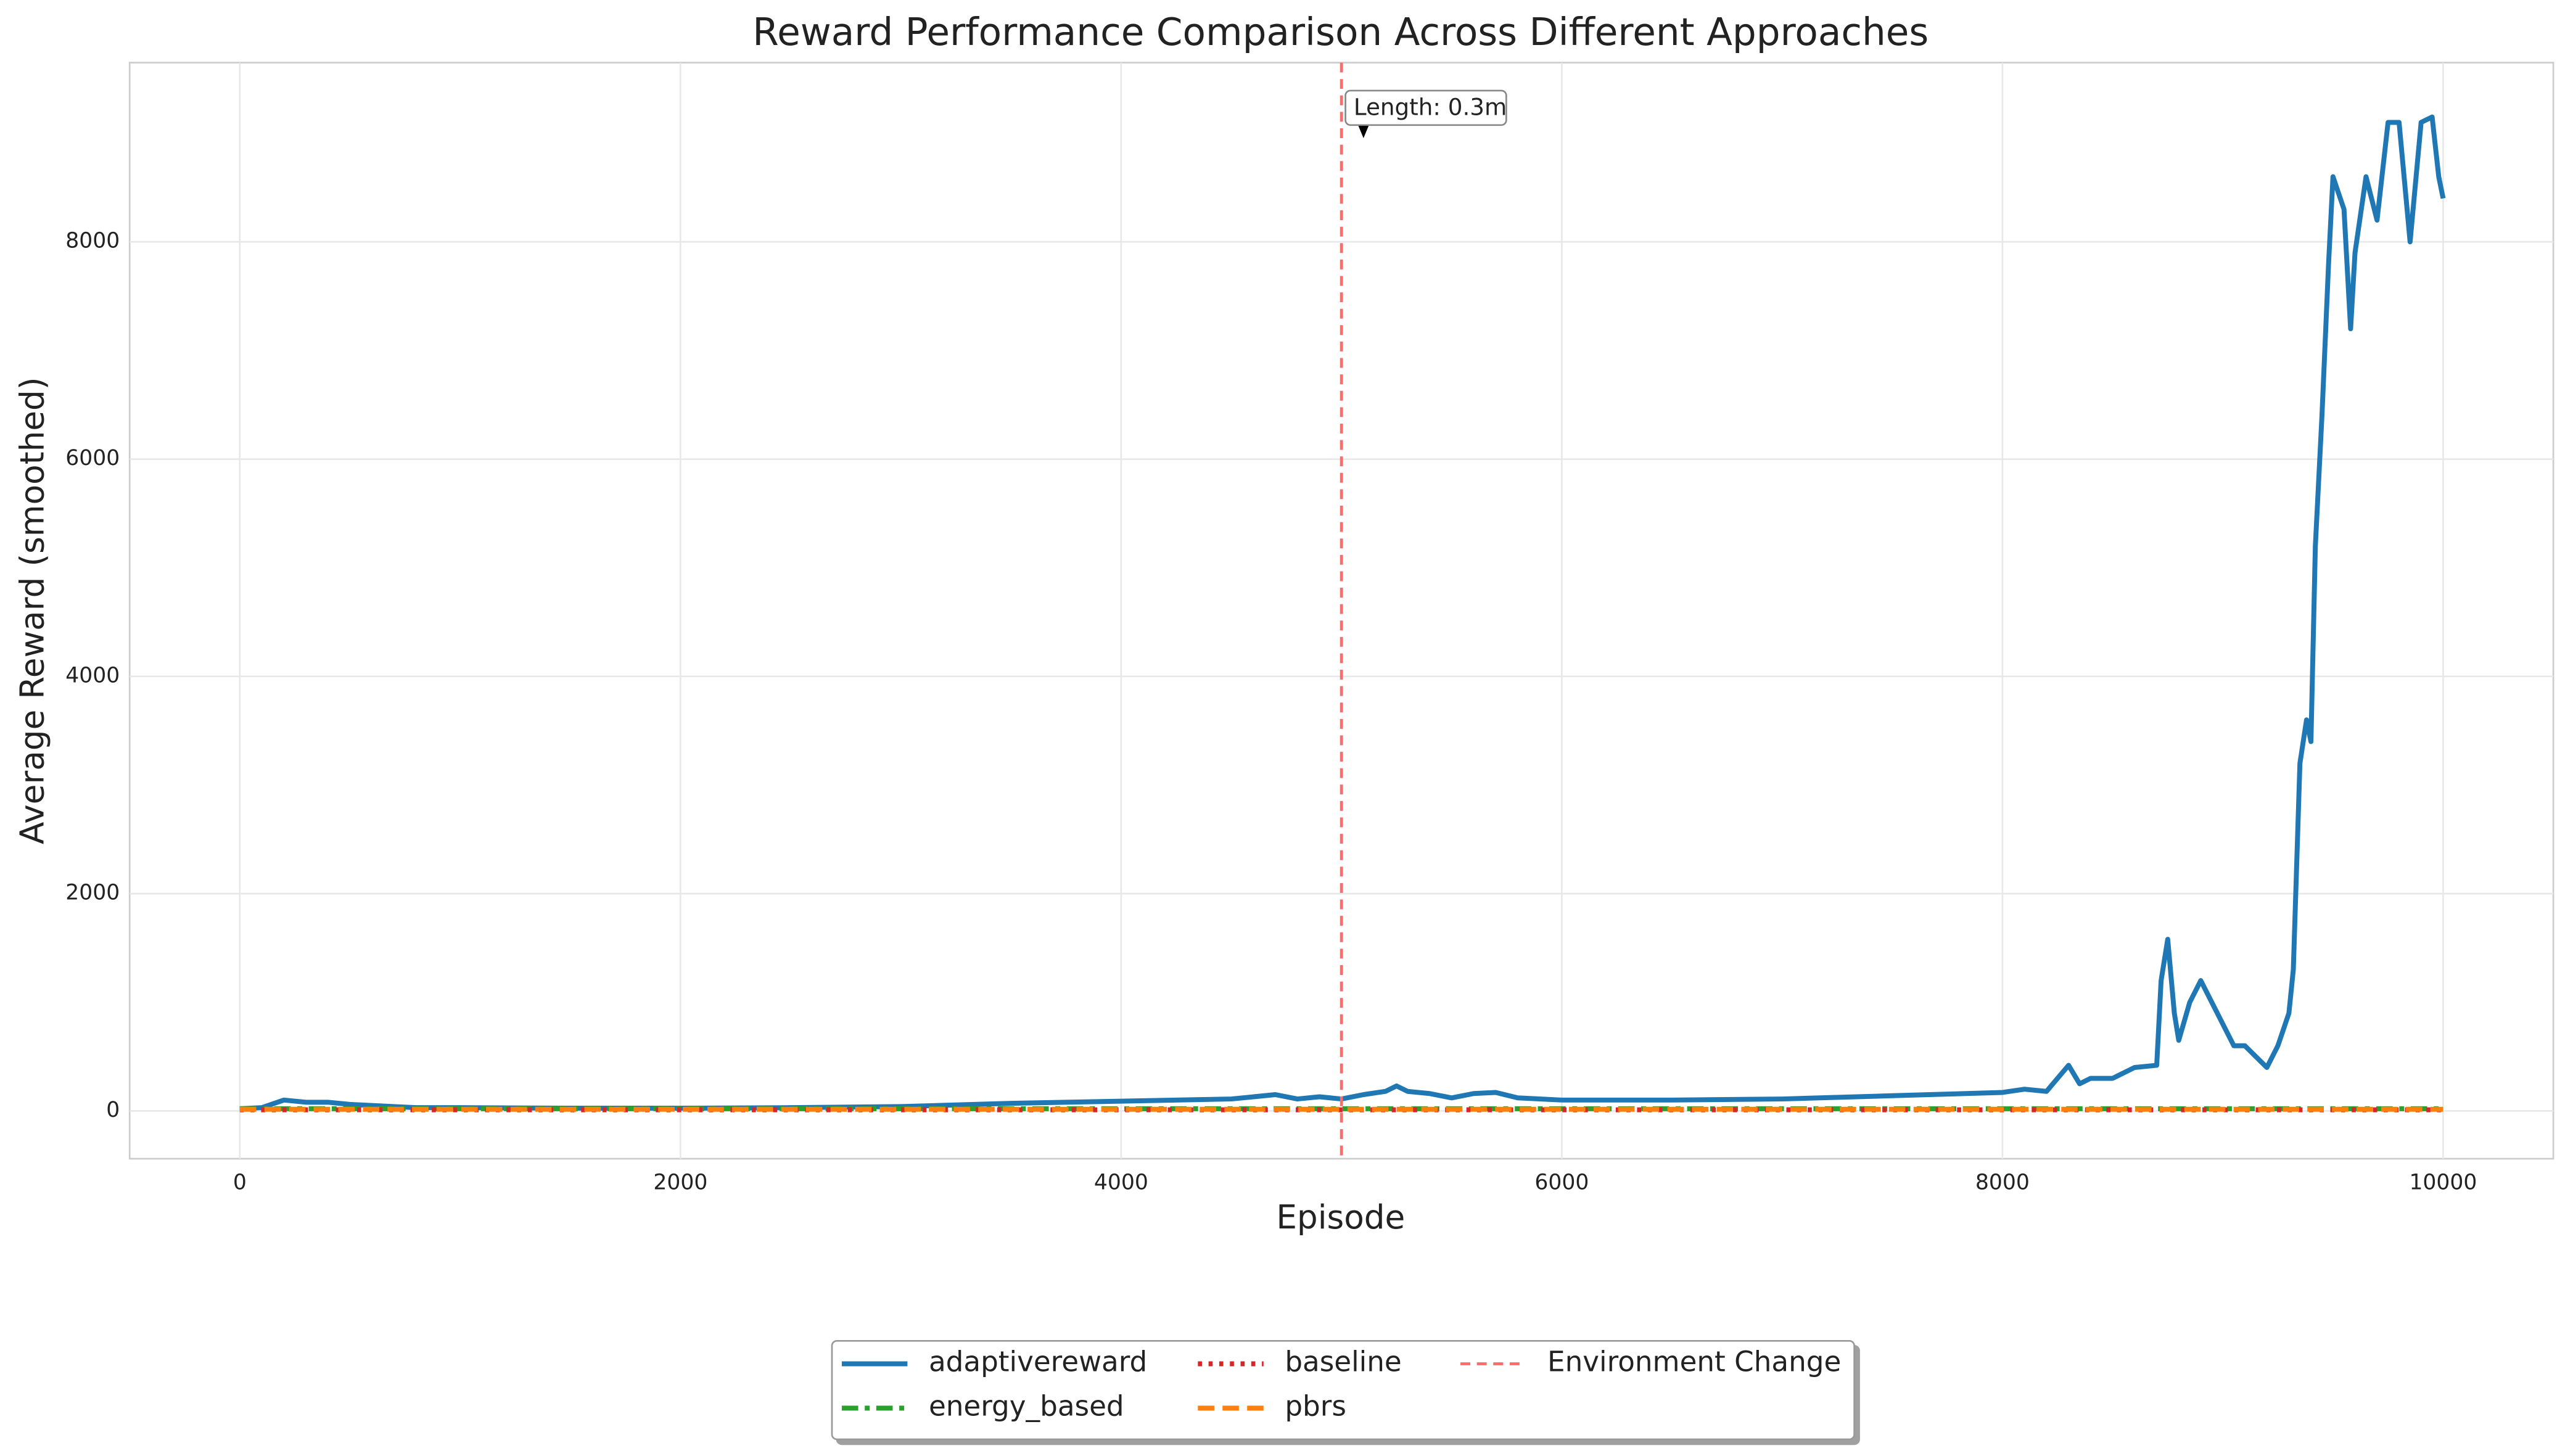 The width and height of the screenshot is (2573, 1456). I want to click on x-tick-label: 8000, so click(2002, 1182).